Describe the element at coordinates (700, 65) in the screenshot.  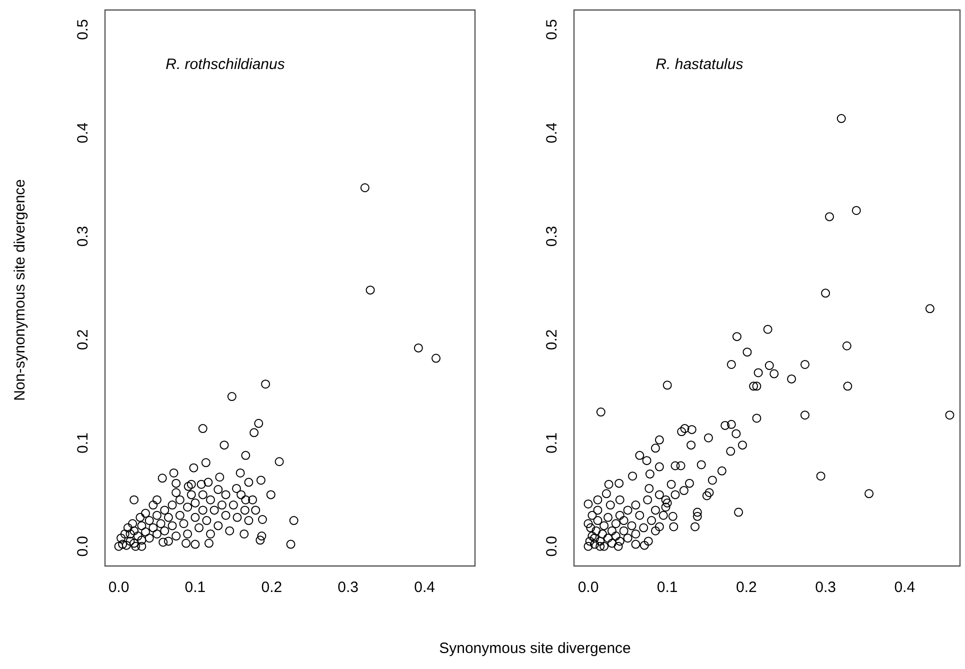
I see `text: R. hastatulus` at that location.